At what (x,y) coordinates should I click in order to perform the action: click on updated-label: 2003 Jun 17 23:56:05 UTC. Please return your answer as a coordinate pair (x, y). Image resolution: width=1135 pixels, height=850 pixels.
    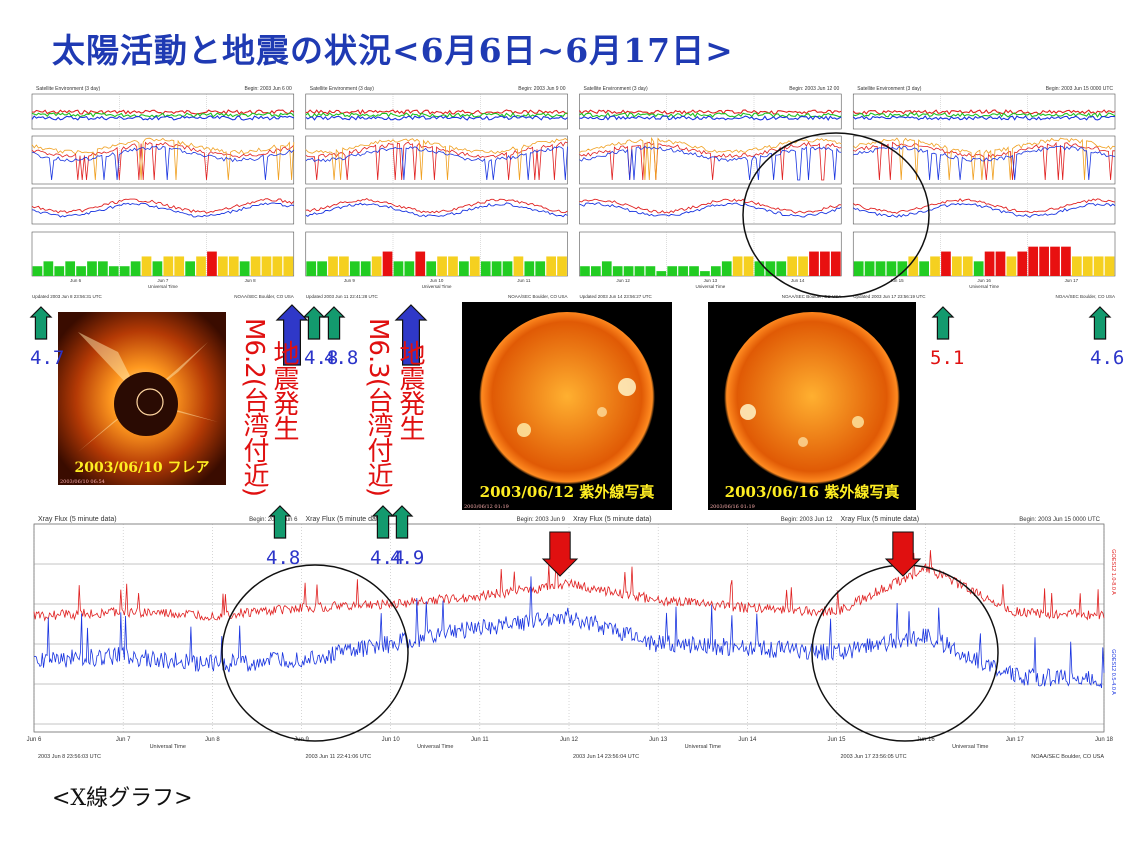
    Looking at the image, I should click on (874, 757).